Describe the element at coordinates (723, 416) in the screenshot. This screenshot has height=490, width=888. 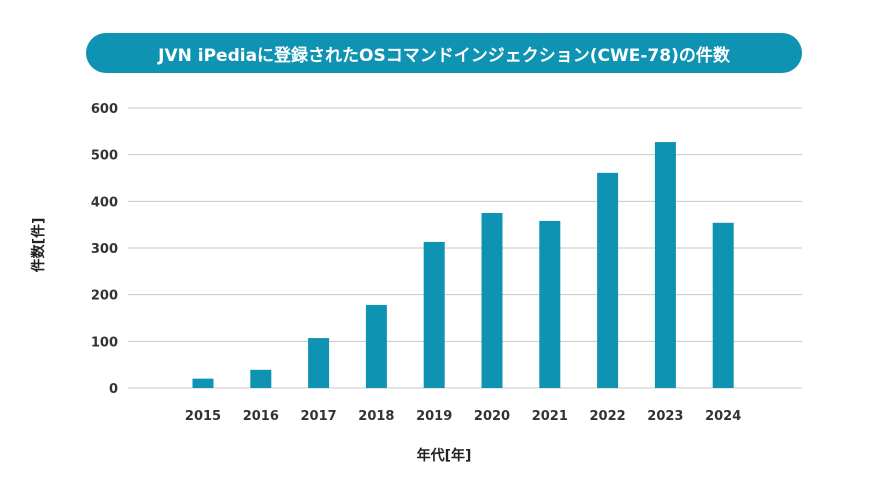
I see `x-tick-label: 2024` at that location.